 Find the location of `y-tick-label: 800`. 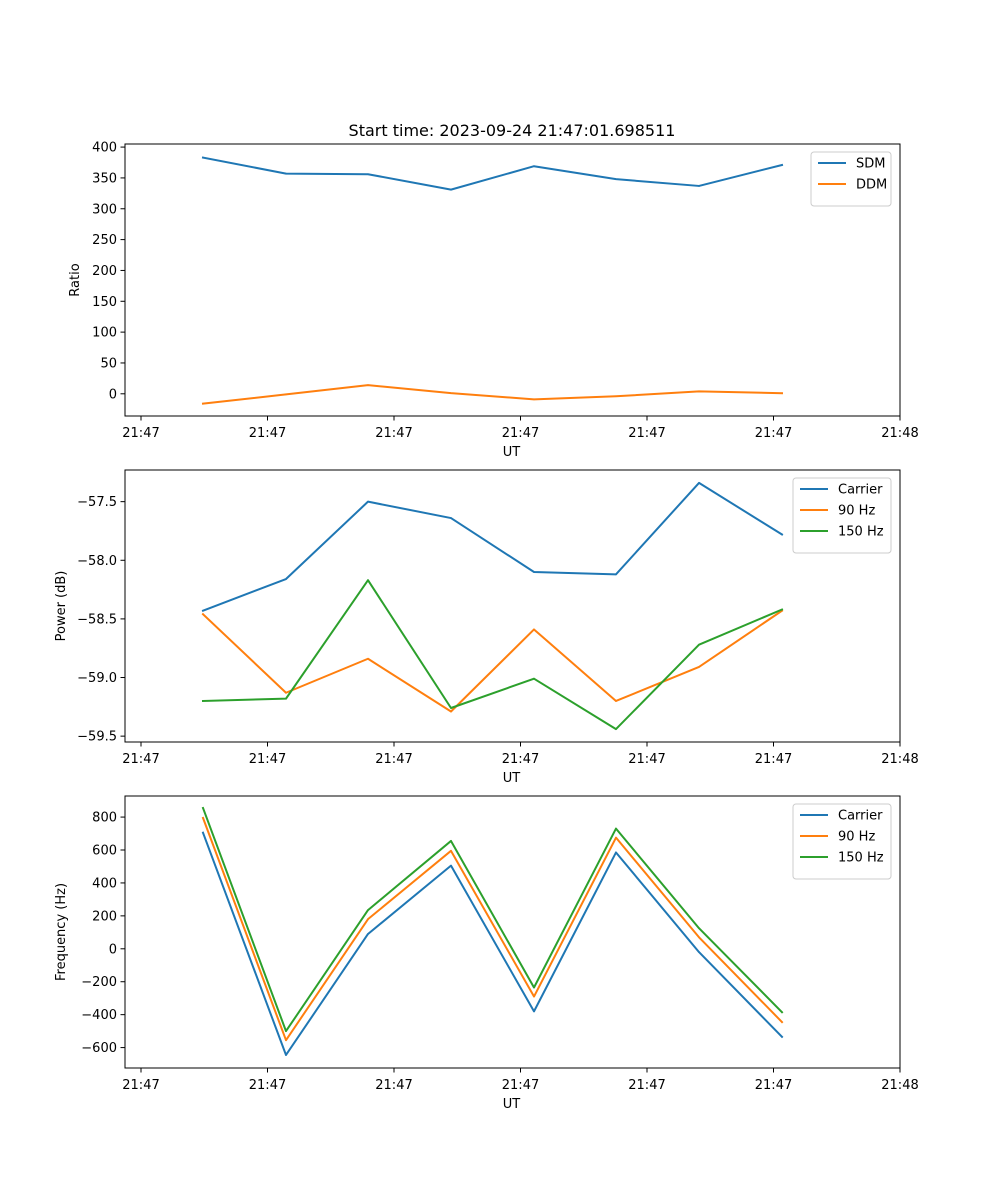

y-tick-label: 800 is located at coordinates (104, 818).